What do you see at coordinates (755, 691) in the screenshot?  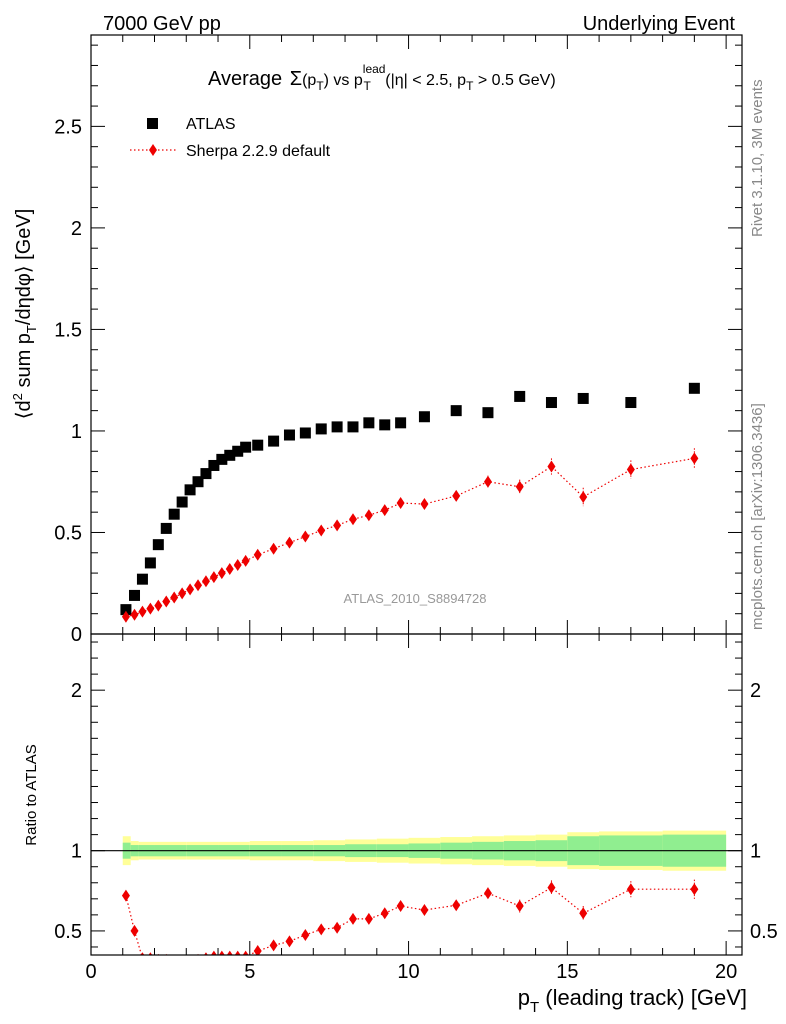 I see `ratio-tick-label-right: 2` at bounding box center [755, 691].